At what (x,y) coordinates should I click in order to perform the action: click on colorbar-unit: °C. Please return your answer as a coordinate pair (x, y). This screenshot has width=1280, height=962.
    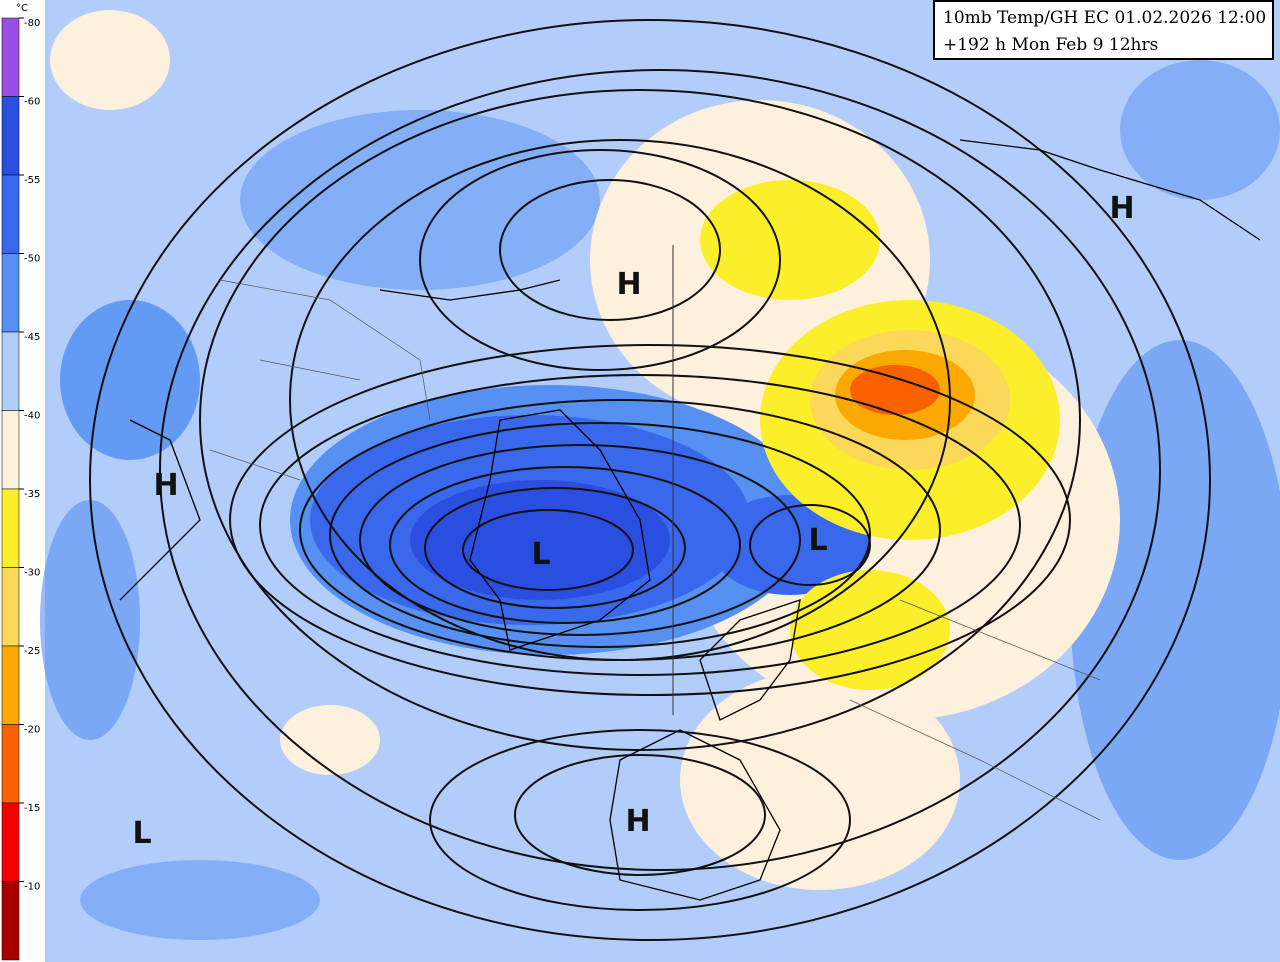
    Looking at the image, I should click on (22, 8).